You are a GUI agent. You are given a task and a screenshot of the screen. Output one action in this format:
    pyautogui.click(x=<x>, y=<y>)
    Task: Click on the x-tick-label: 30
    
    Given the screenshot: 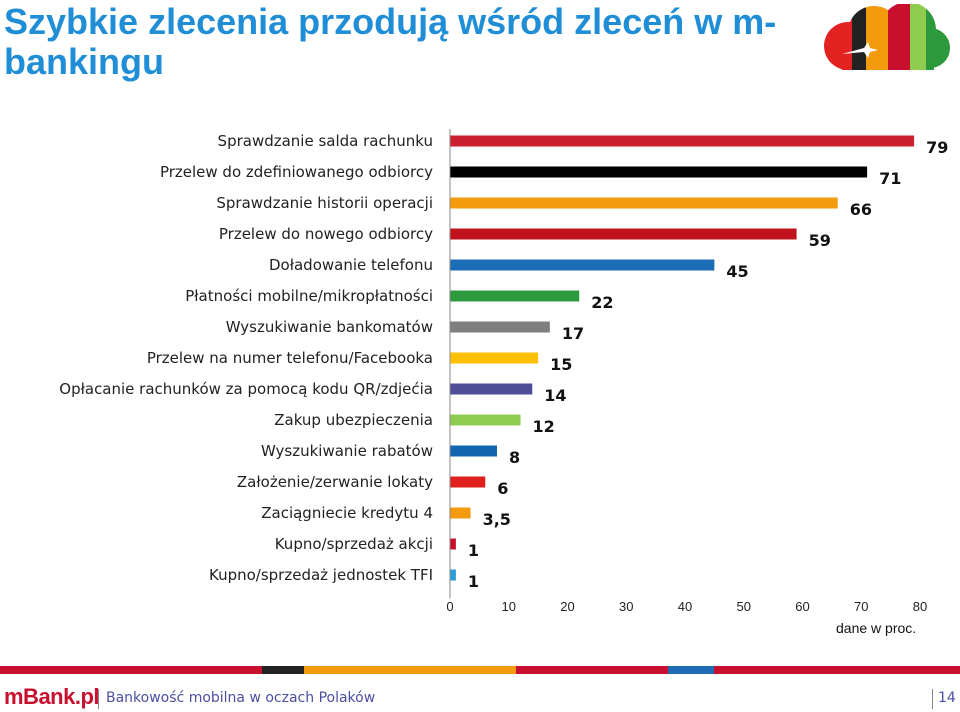 What is the action you would take?
    pyautogui.click(x=626, y=606)
    